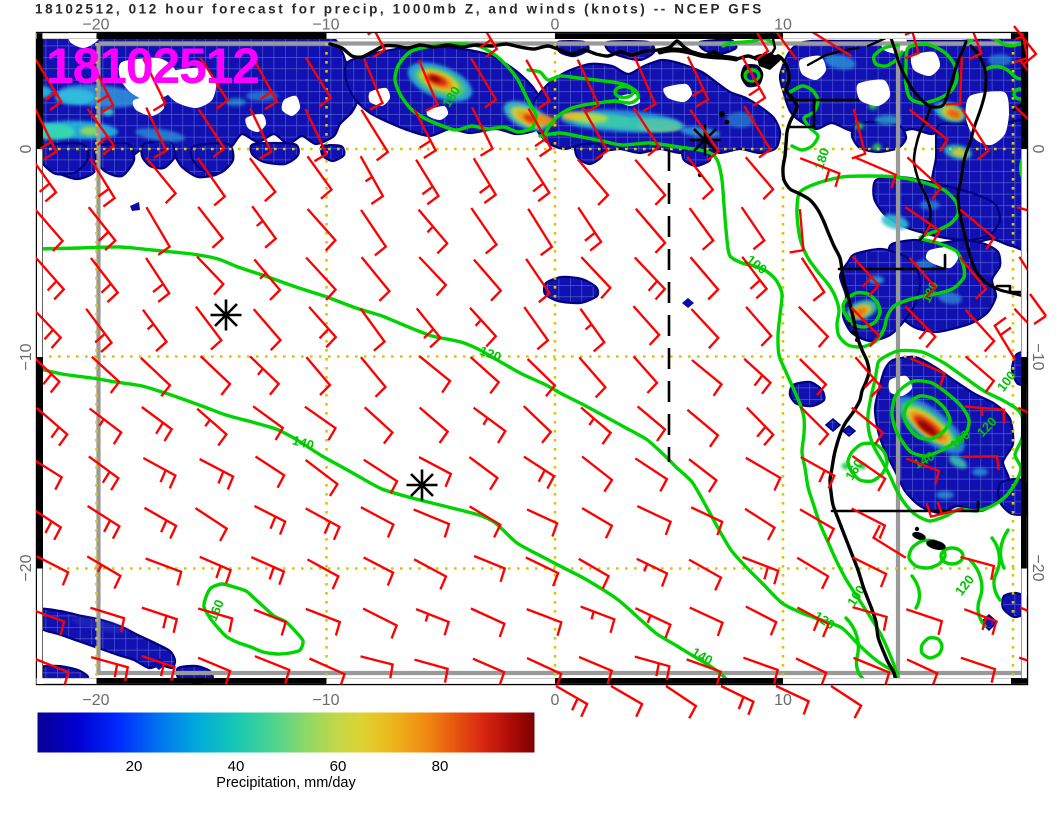 This screenshot has height=816, width=1056. What do you see at coordinates (491, 354) in the screenshot?
I see `svg-text: 120` at bounding box center [491, 354].